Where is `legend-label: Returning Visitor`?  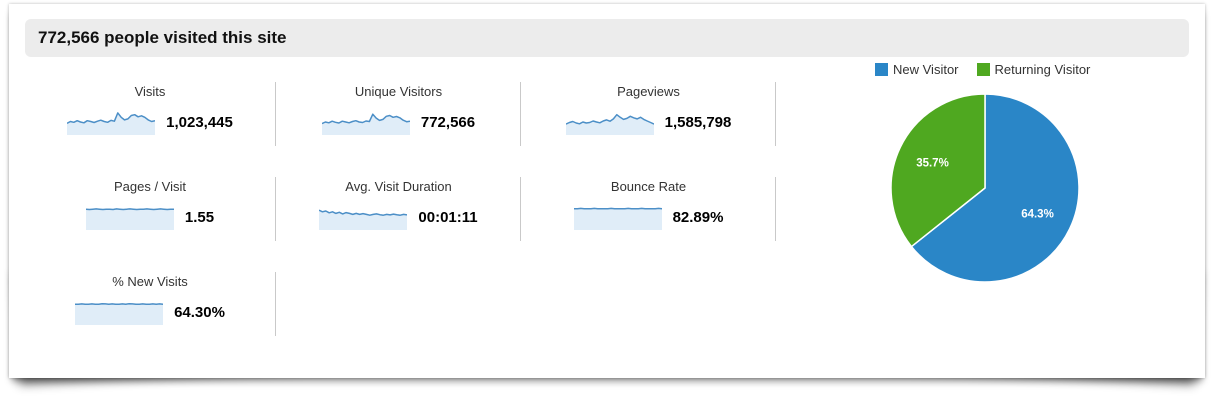 legend-label: Returning Visitor is located at coordinates (1042, 69).